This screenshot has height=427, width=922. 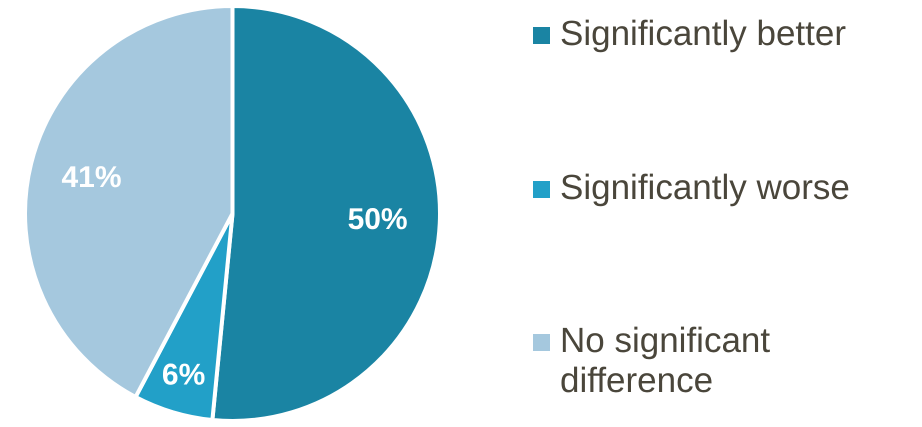 I want to click on legend-label: Significantly worse, so click(x=705, y=188).